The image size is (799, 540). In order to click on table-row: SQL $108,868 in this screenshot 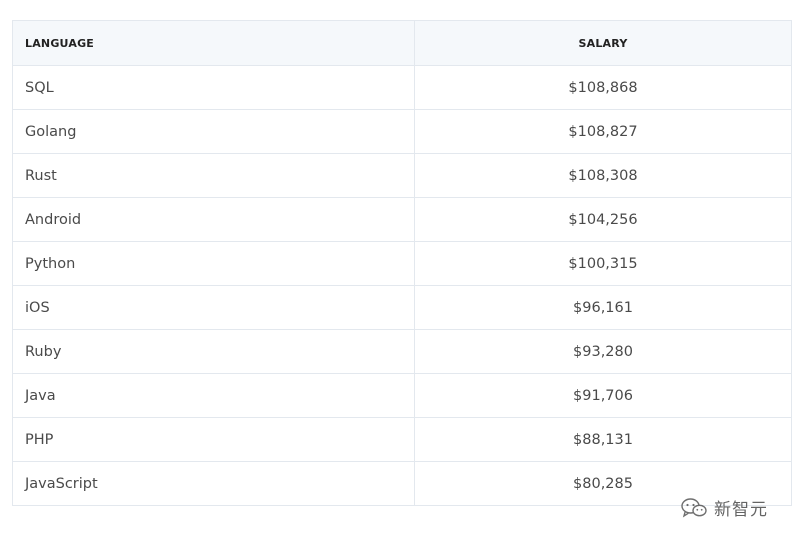, I will do `click(402, 87)`.